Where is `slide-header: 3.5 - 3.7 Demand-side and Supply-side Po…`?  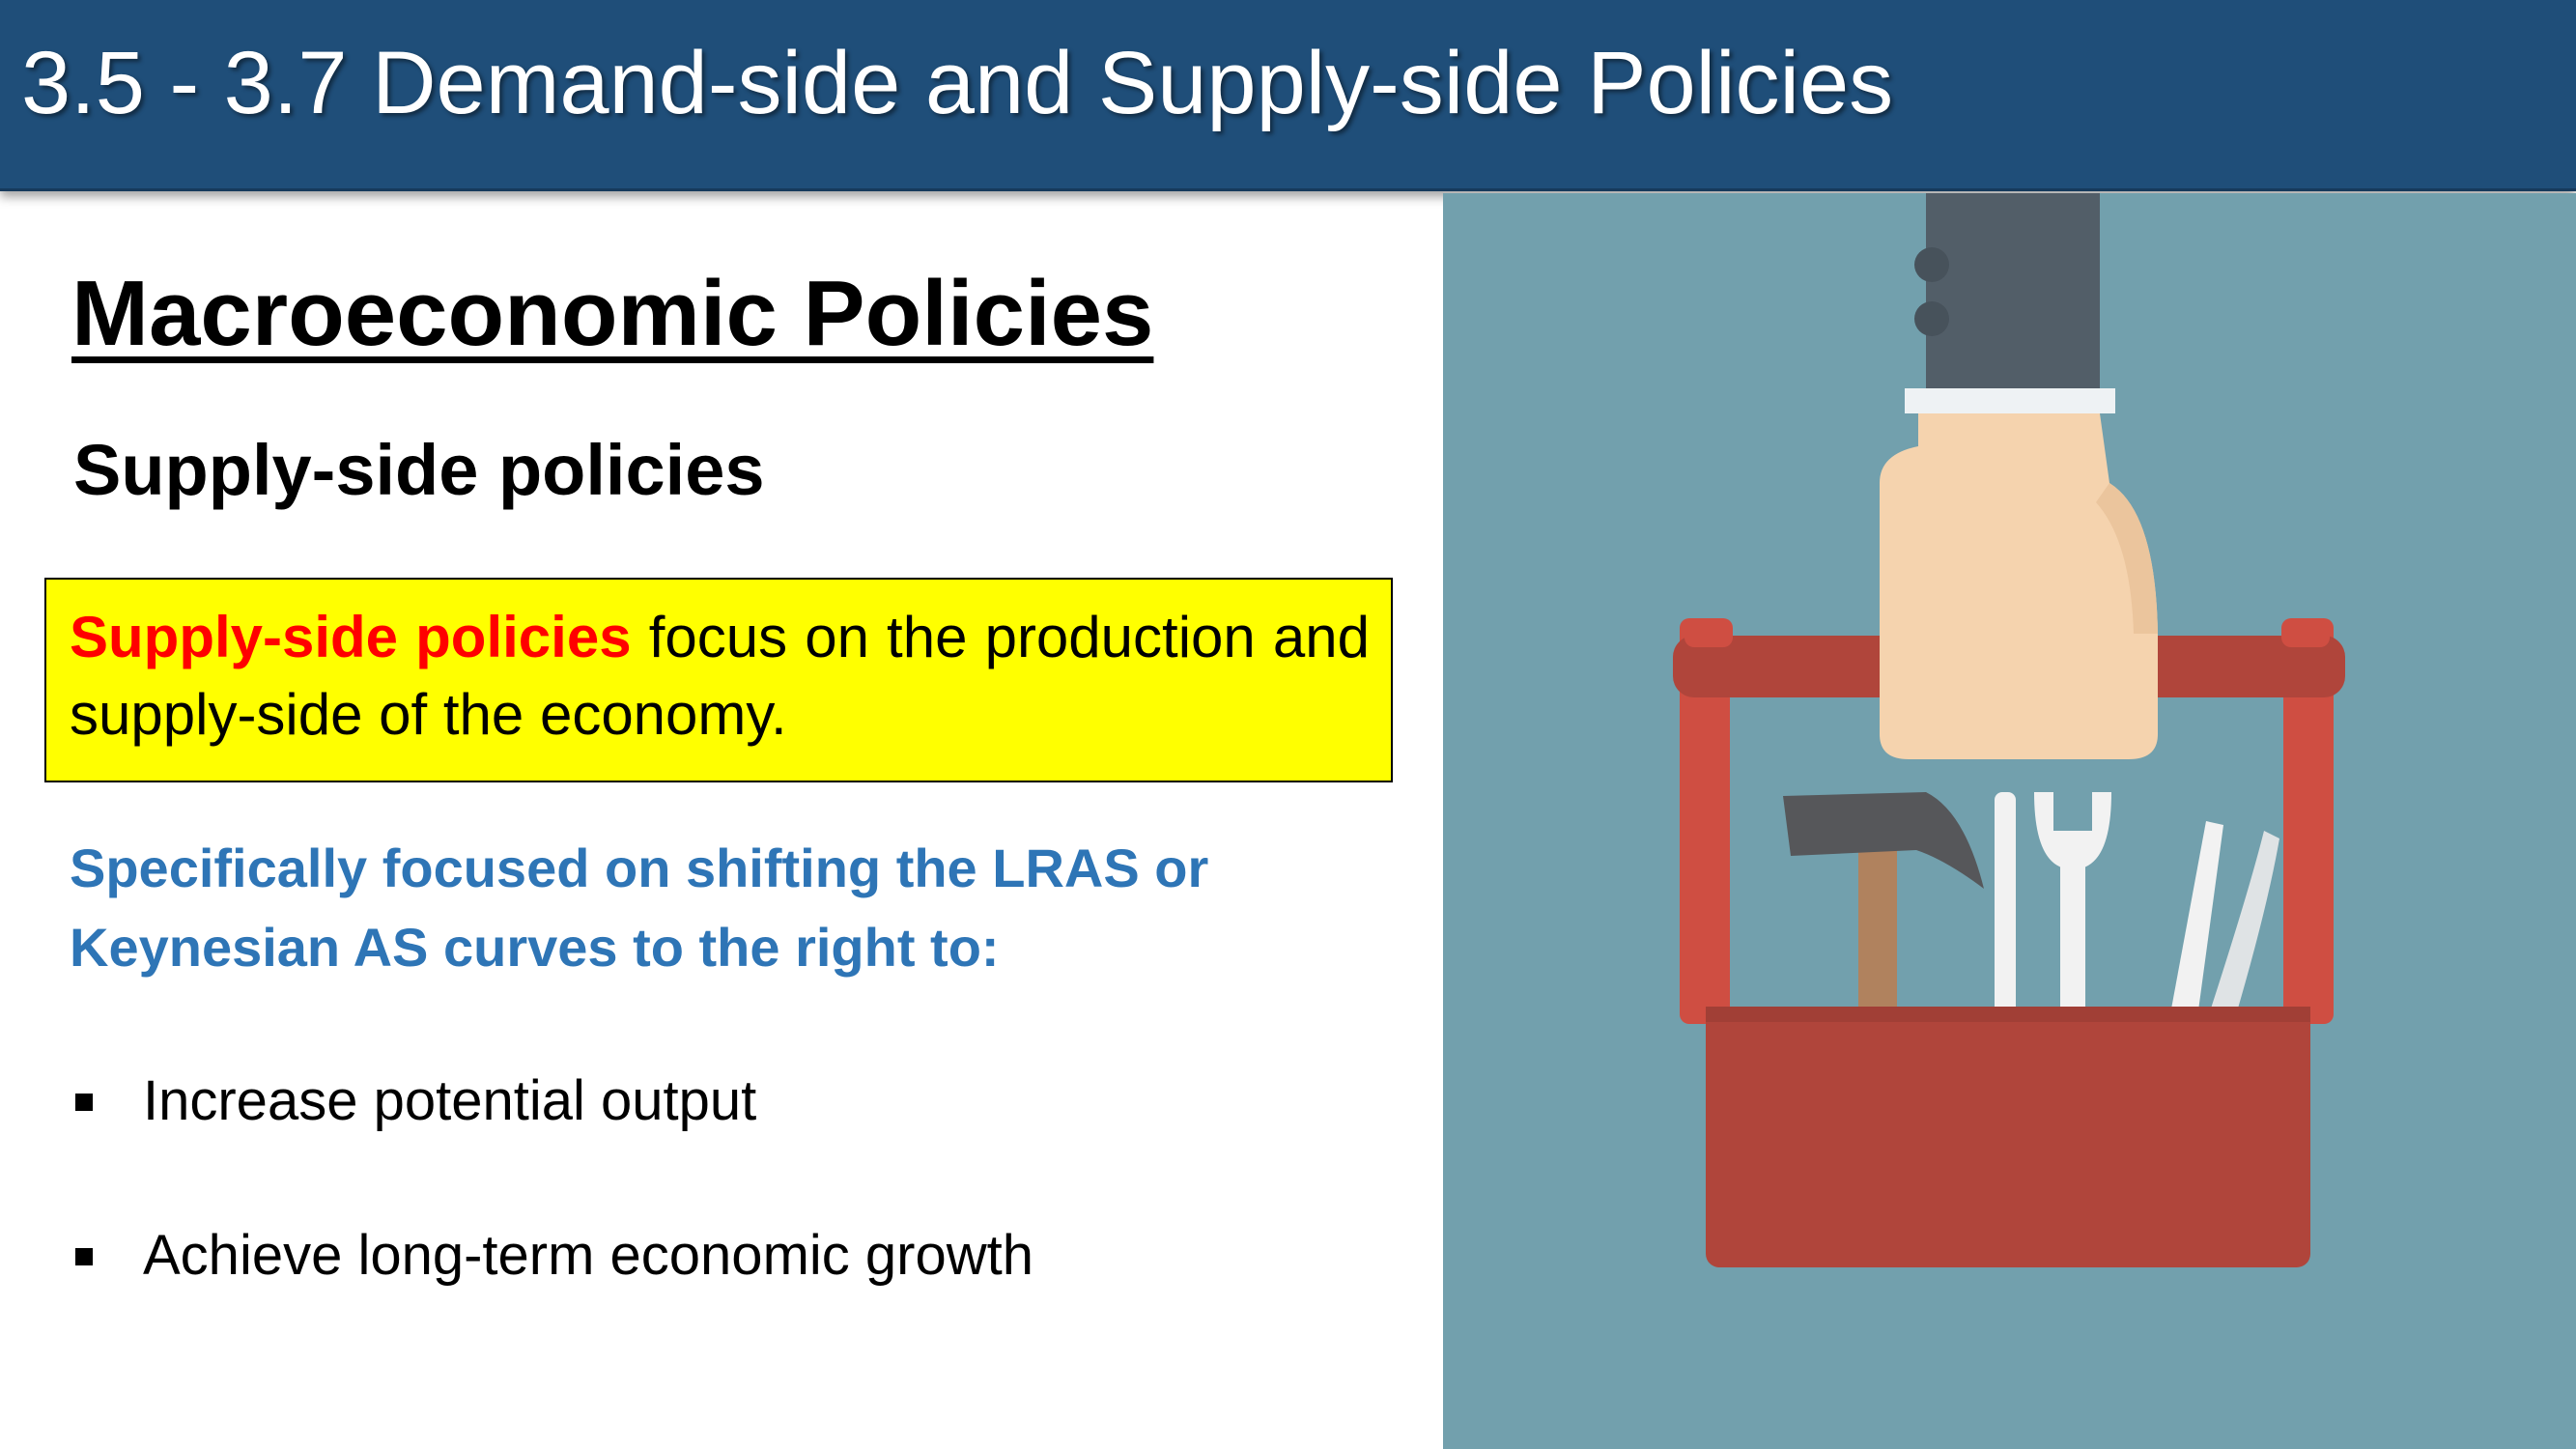
slide-header: 3.5 - 3.7 Demand-side and Supply-side Po… is located at coordinates (1288, 95).